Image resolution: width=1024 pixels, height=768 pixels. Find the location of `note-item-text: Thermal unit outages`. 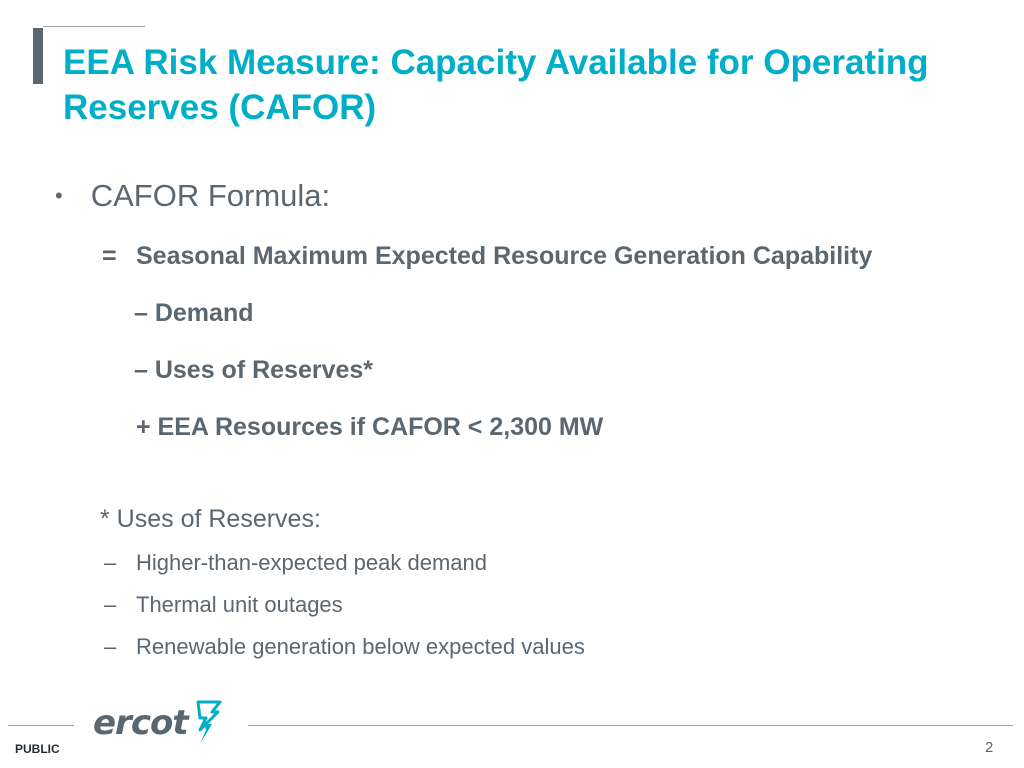

note-item-text: Thermal unit outages is located at coordinates (239, 604).